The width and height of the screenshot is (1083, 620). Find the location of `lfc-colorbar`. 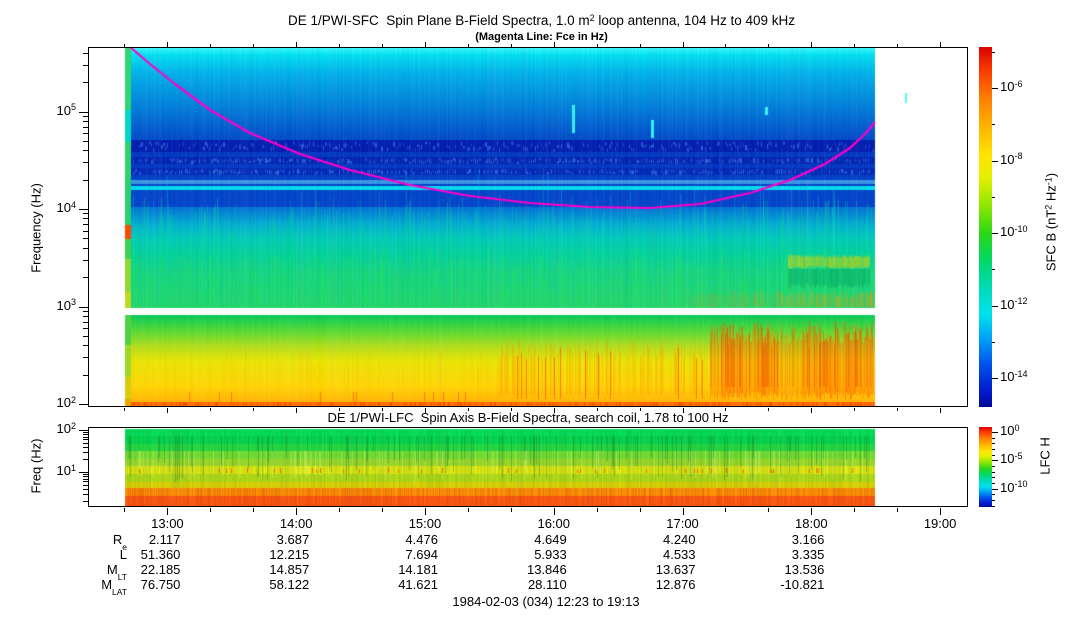

lfc-colorbar is located at coordinates (985, 467).